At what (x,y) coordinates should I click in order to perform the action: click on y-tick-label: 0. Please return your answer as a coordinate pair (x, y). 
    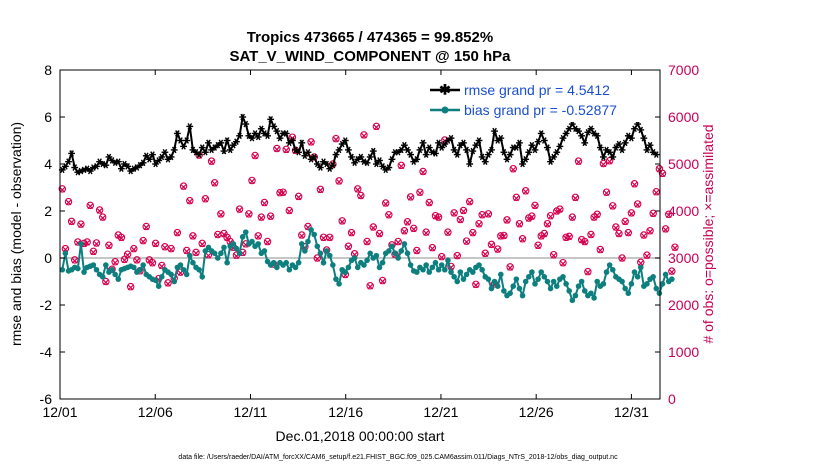
    Looking at the image, I should click on (48, 258).